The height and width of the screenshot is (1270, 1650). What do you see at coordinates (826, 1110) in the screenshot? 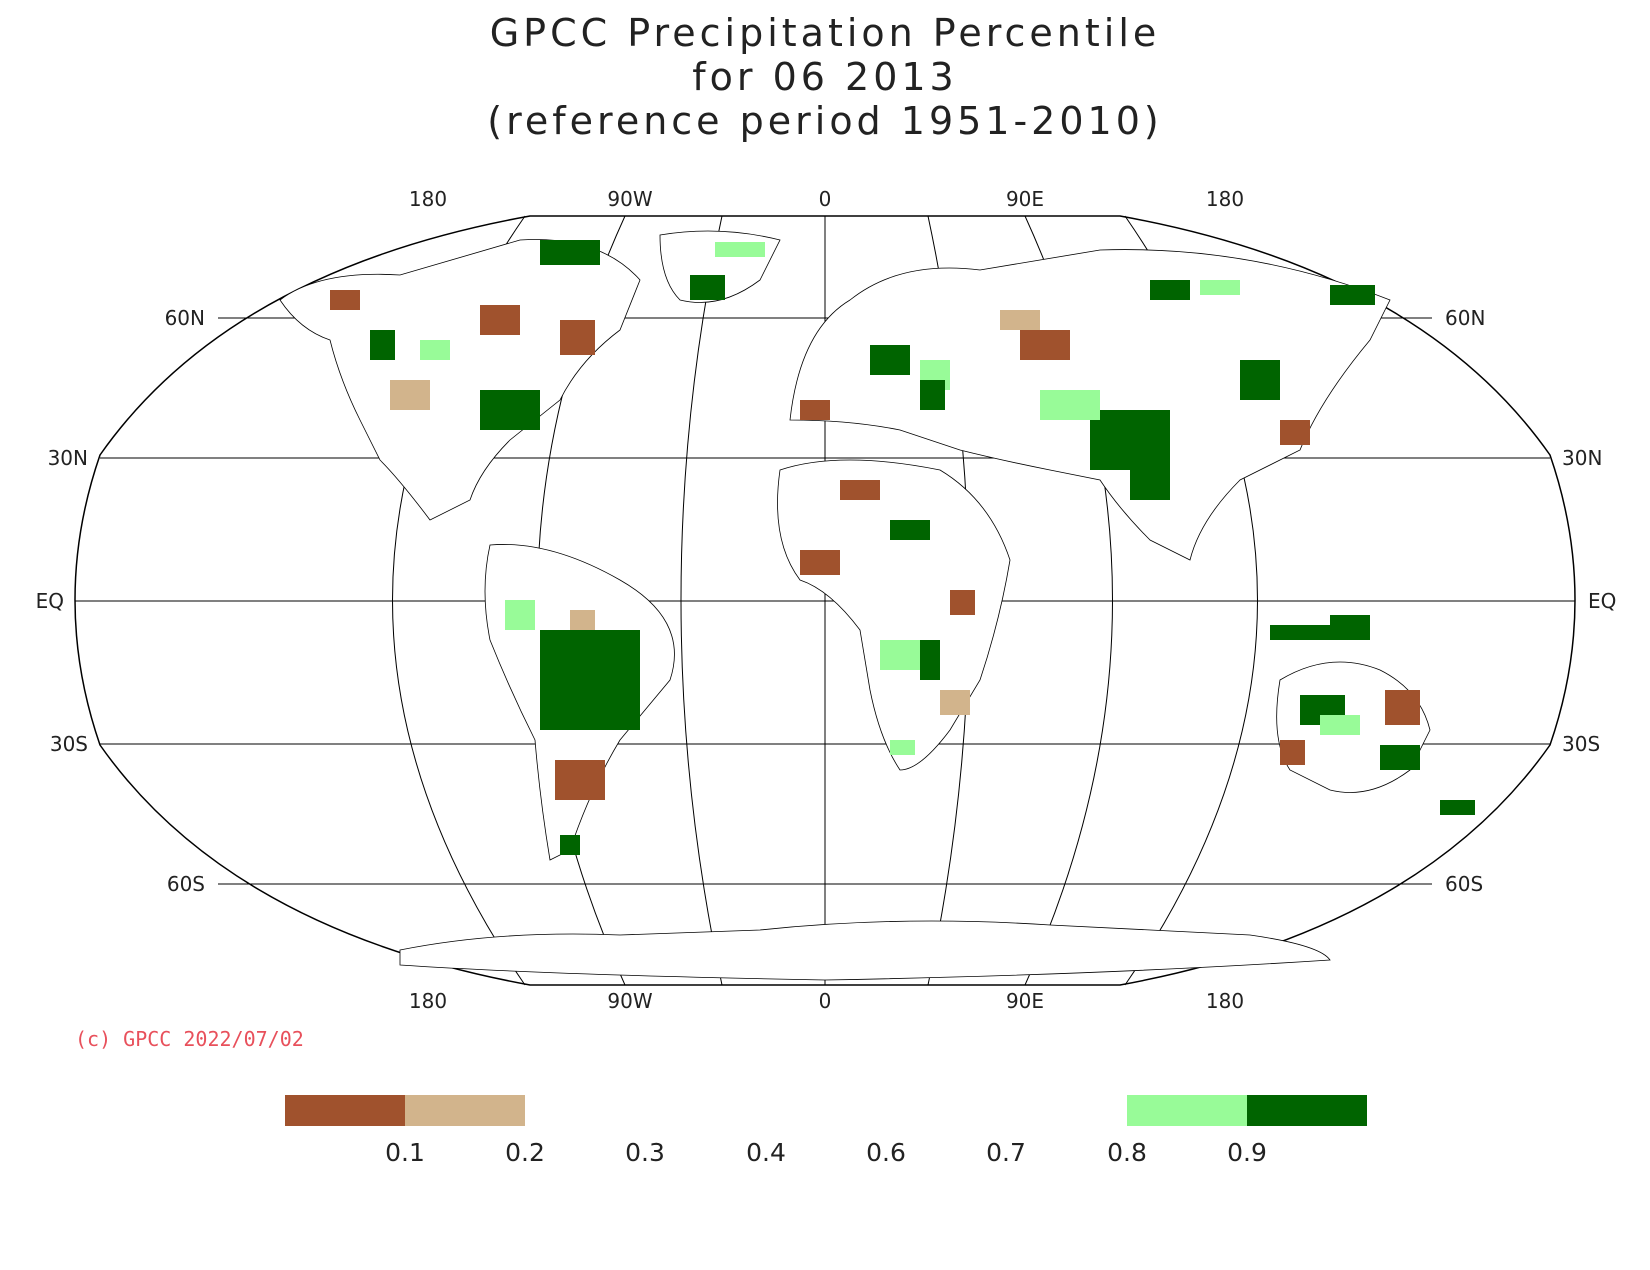
I see `colorbar` at bounding box center [826, 1110].